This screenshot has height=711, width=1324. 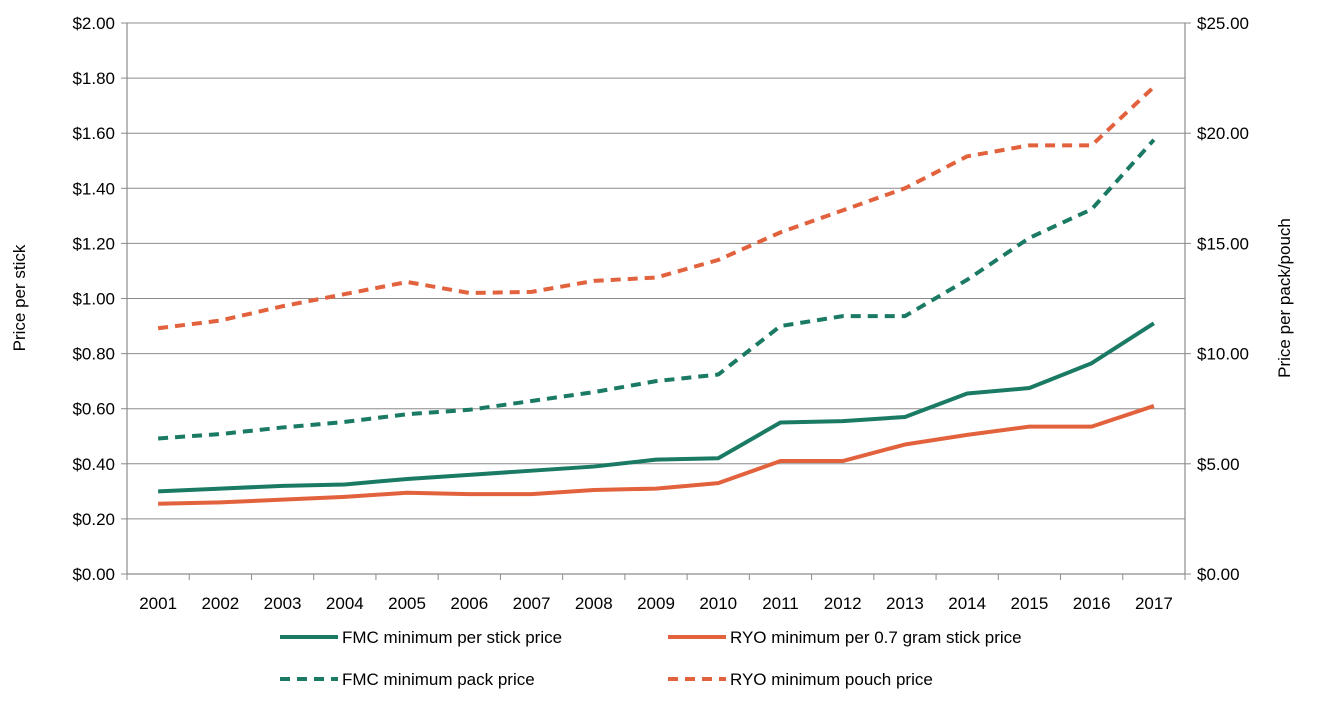 What do you see at coordinates (93, 464) in the screenshot?
I see `left-y-tick-label: $0.40` at bounding box center [93, 464].